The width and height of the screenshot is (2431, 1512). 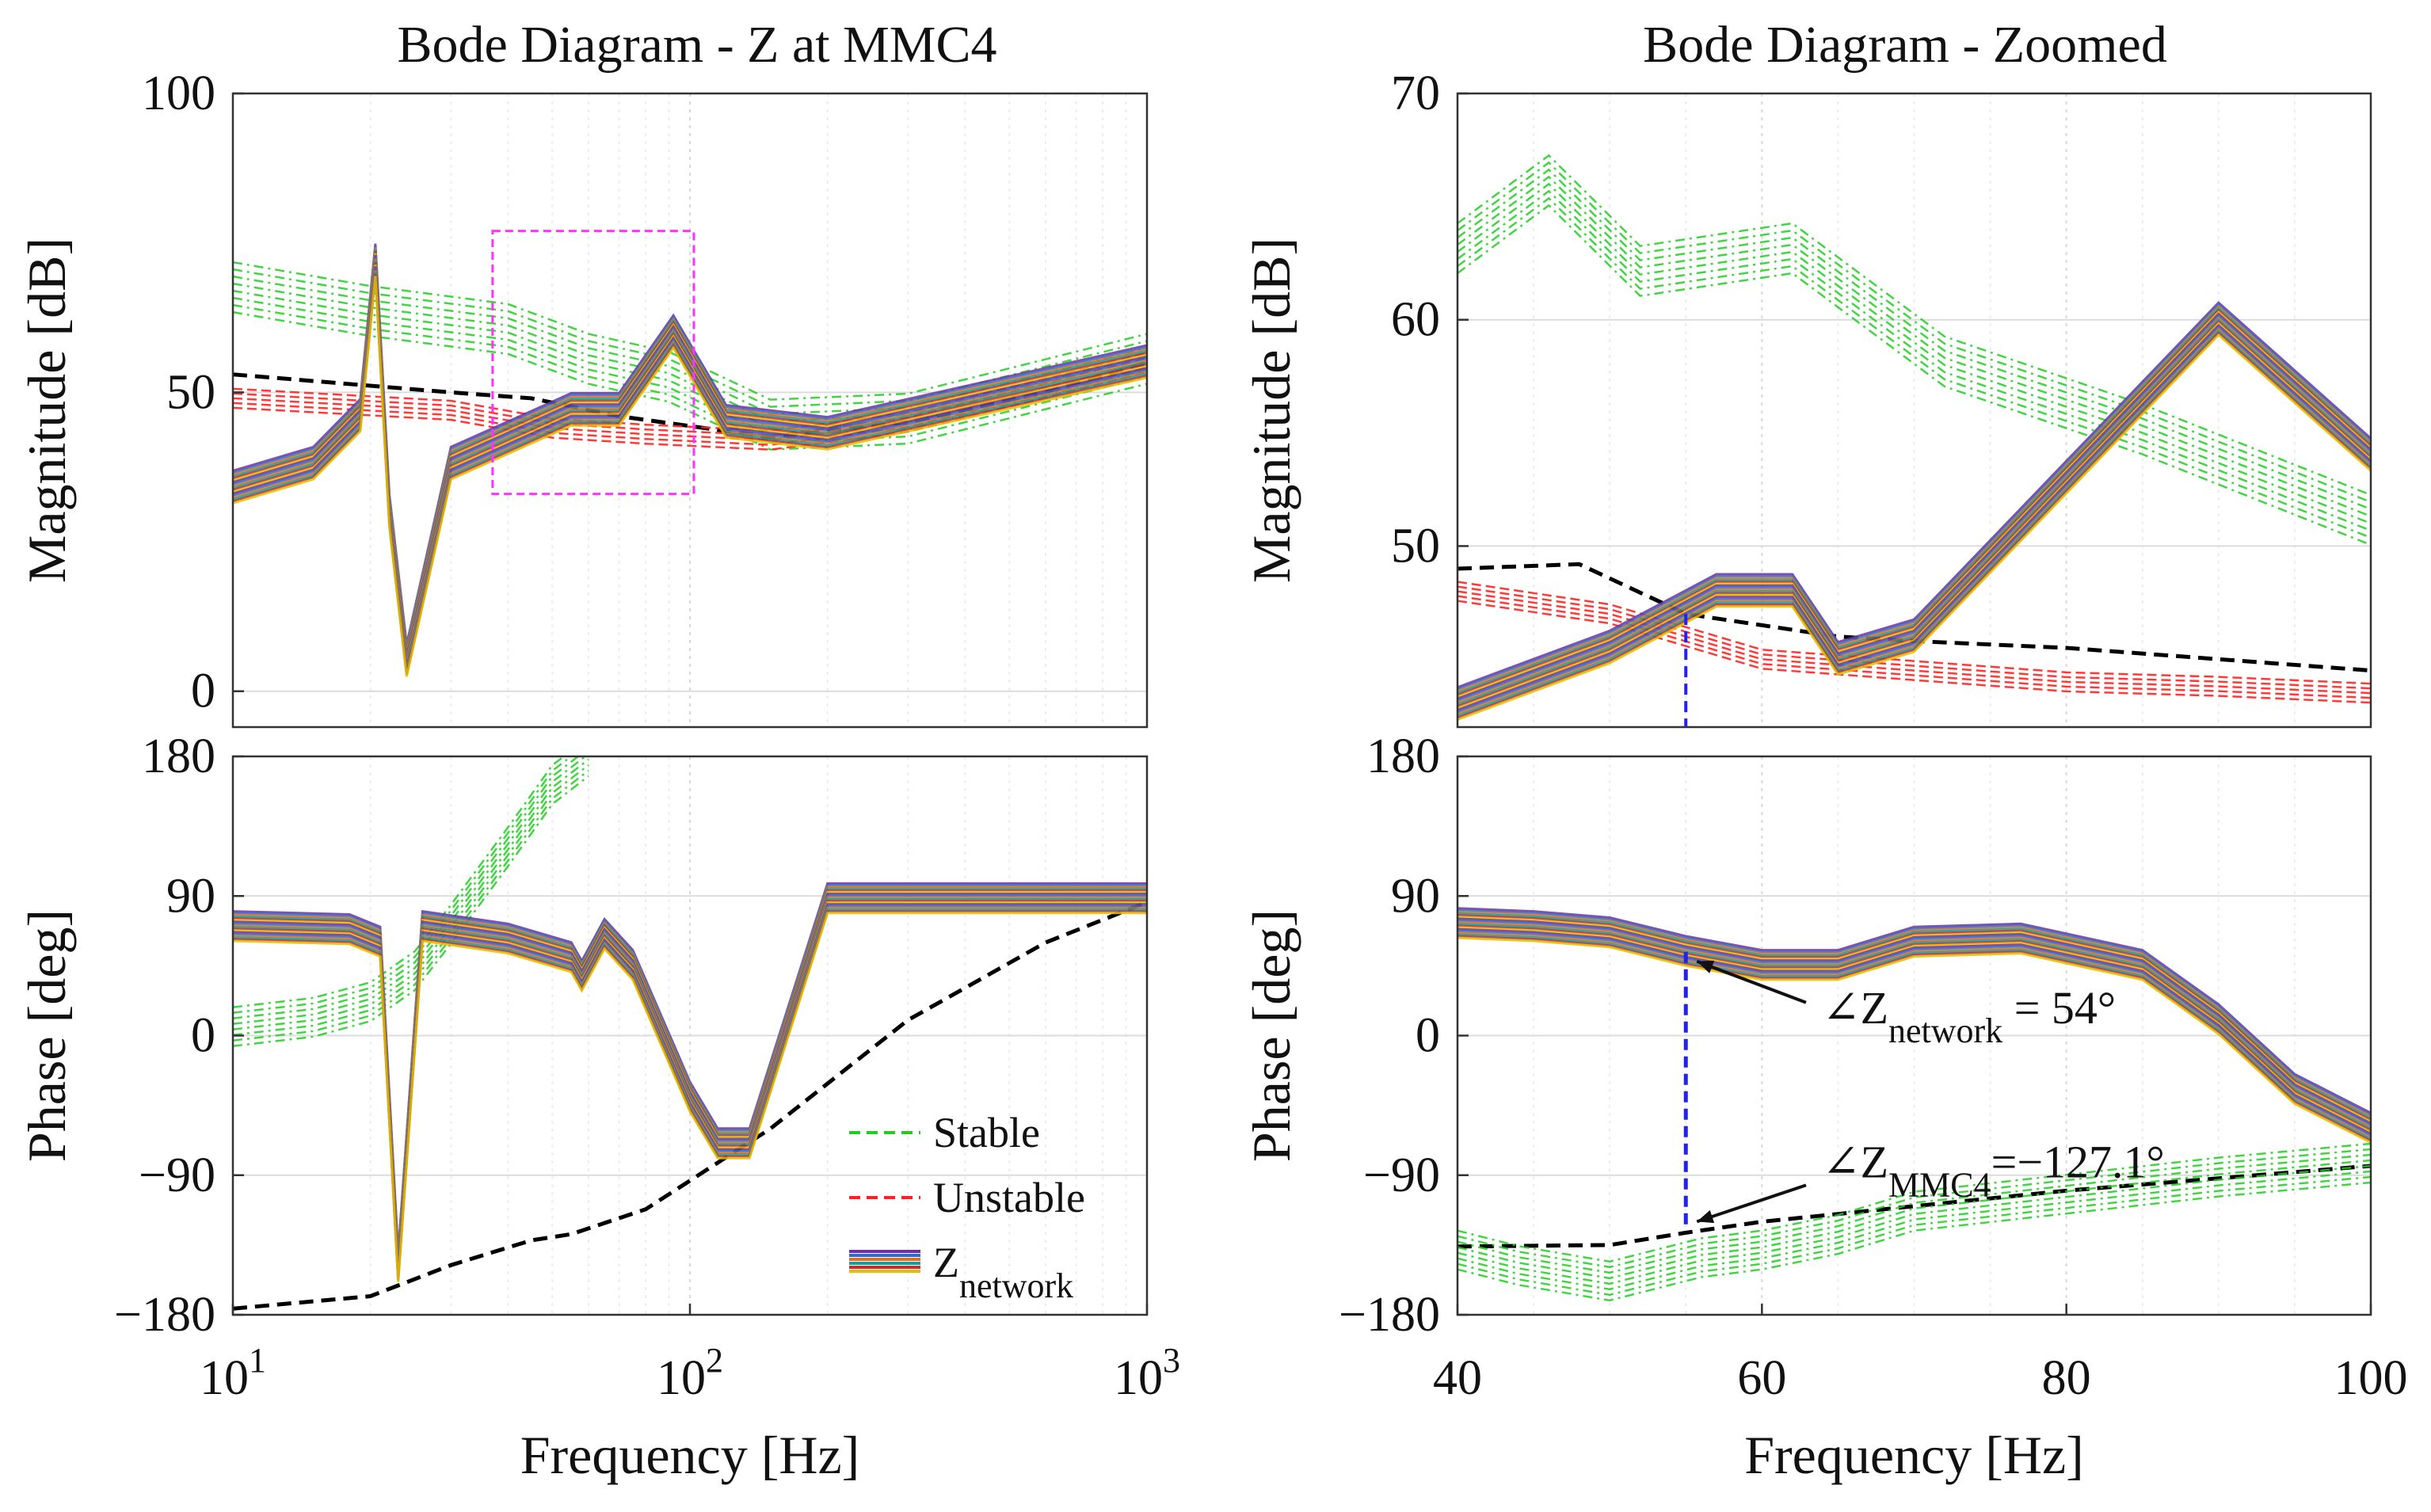 What do you see at coordinates (1171, 1360) in the screenshot?
I see `x-tick-exponent: 3` at bounding box center [1171, 1360].